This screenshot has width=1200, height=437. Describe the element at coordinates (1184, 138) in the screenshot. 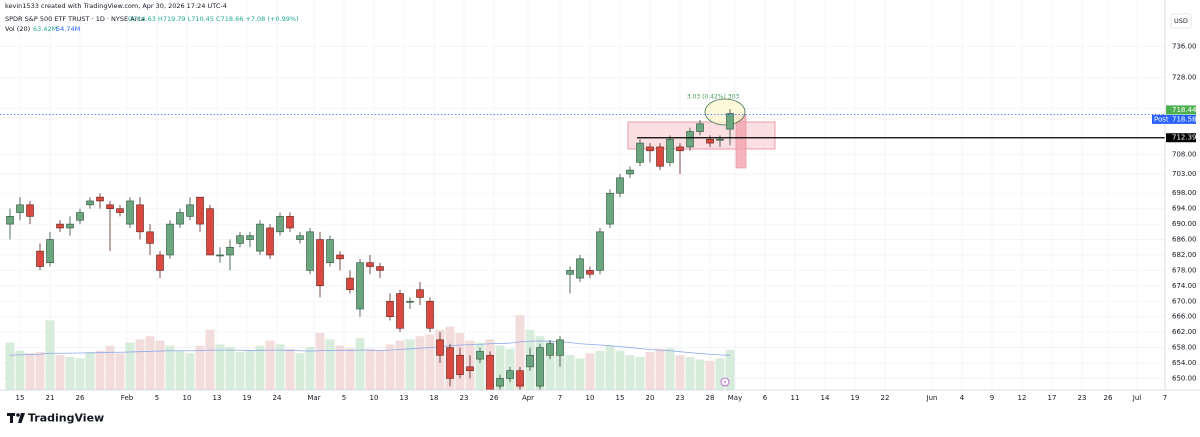

I see `level-label: 712.39` at that location.